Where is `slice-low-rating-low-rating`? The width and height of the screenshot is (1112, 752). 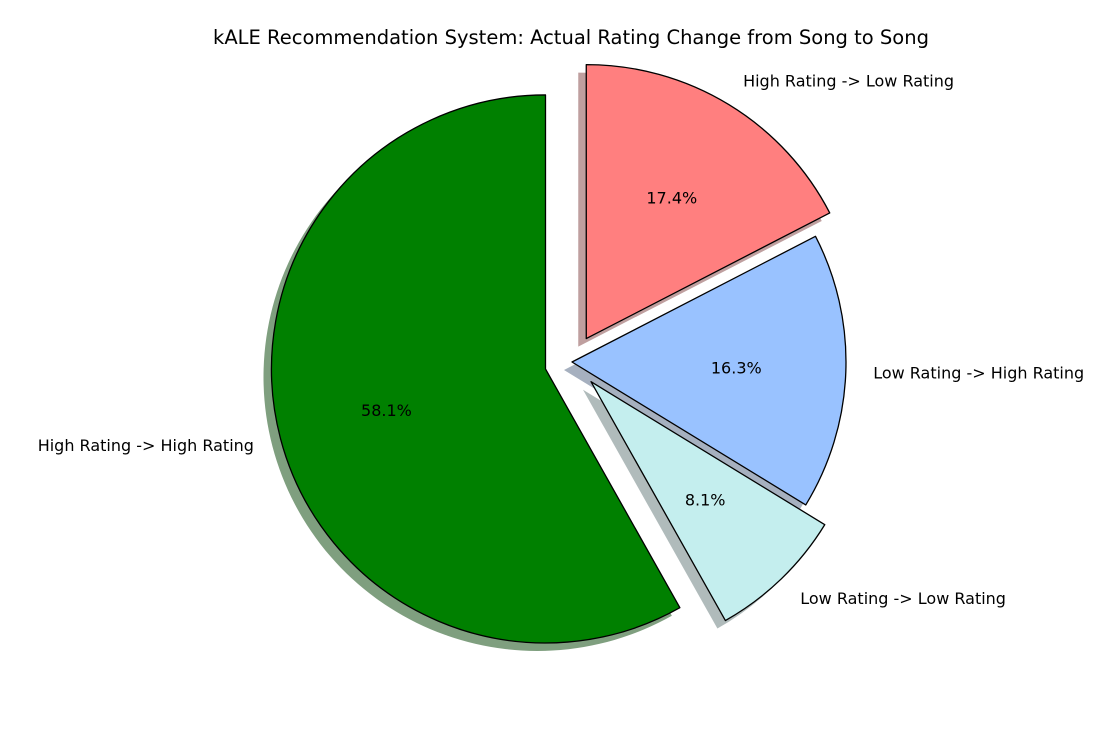 slice-low-rating-low-rating is located at coordinates (708, 501).